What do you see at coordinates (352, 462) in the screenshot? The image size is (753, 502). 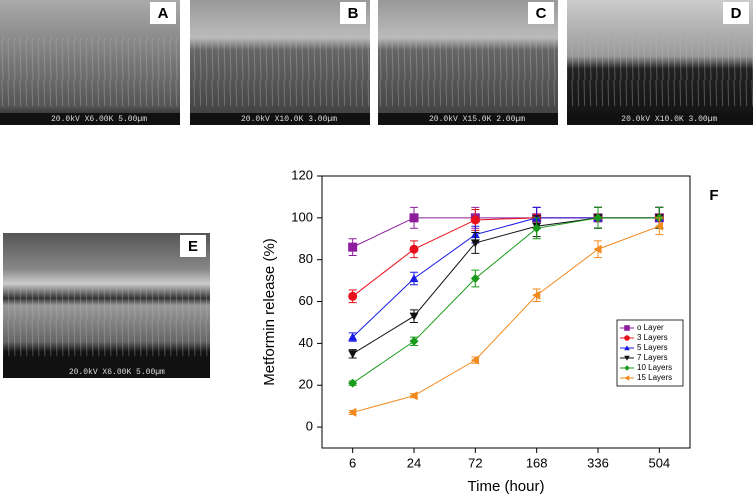 I see `x-tick-label: 6` at bounding box center [352, 462].